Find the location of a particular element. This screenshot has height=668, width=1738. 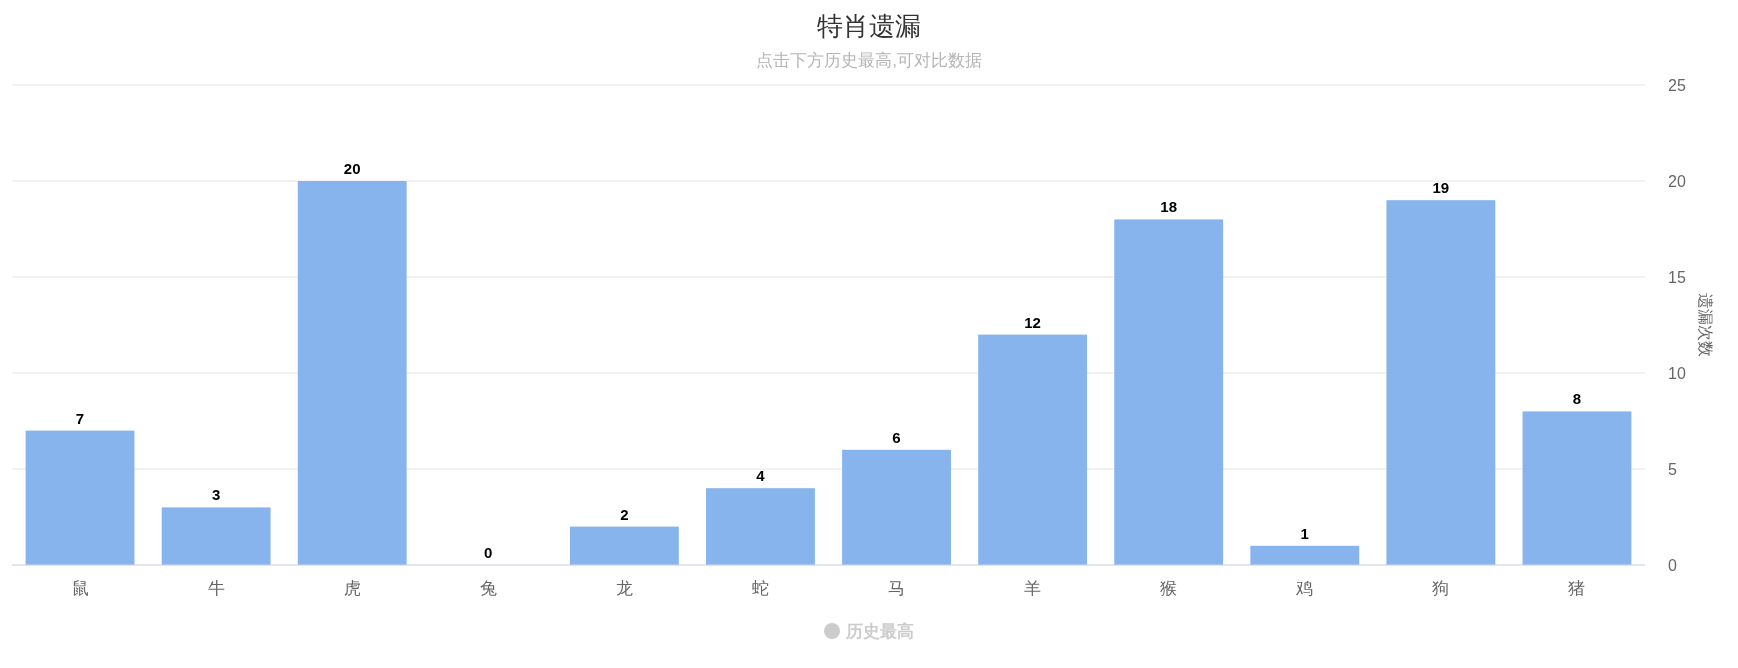

data-label: 0 is located at coordinates (488, 552).